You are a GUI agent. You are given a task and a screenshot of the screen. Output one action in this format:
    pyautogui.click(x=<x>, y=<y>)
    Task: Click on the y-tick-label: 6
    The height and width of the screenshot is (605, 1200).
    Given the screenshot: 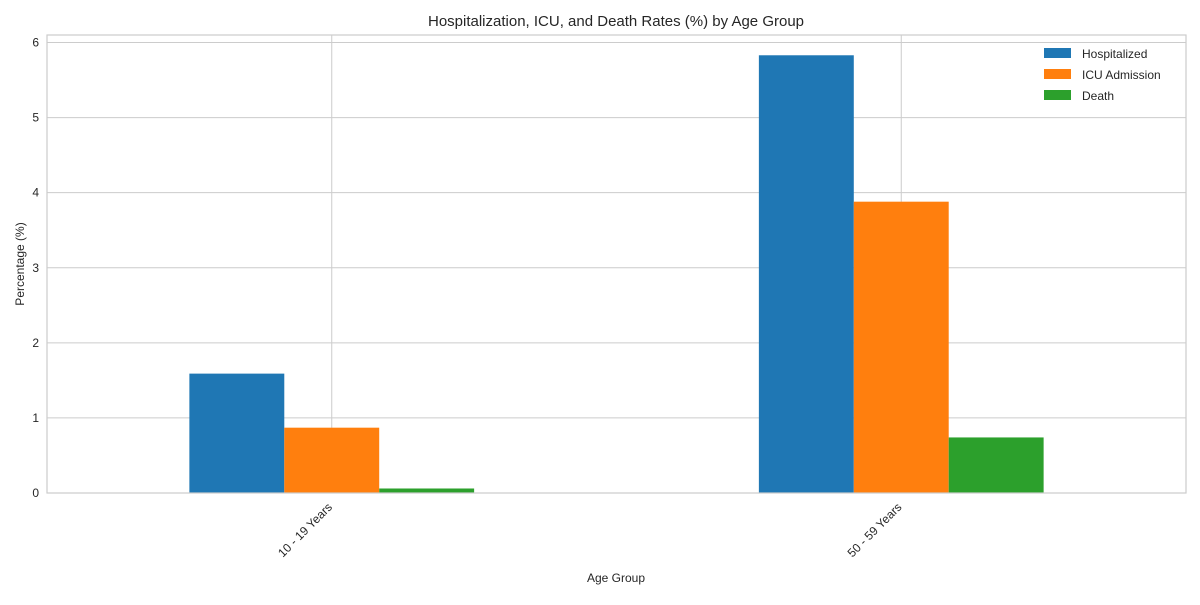 What is the action you would take?
    pyautogui.click(x=35, y=43)
    